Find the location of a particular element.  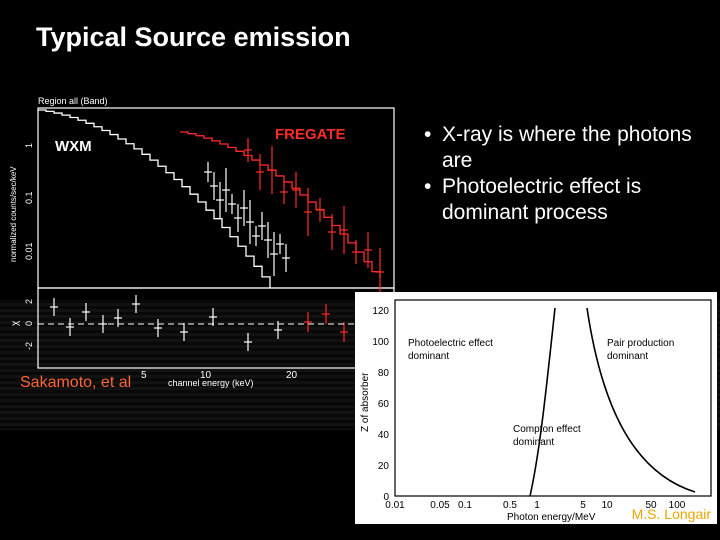

residual-tick-0: 0 is located at coordinates (29, 323).